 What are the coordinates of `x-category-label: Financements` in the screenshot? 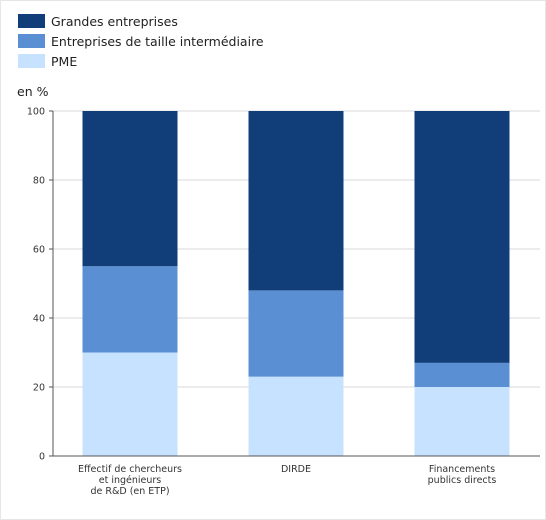 It's located at (462, 469).